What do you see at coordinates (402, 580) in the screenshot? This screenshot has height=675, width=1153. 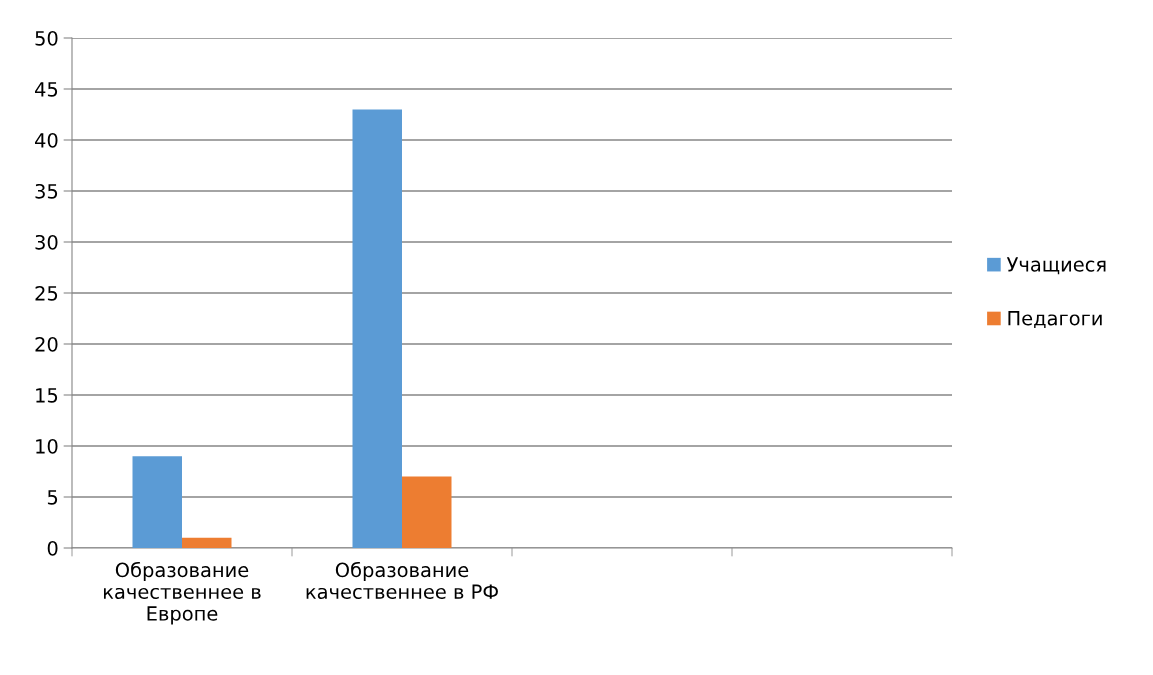 I see `x-tick-label: Образование качественнее в РФ` at bounding box center [402, 580].